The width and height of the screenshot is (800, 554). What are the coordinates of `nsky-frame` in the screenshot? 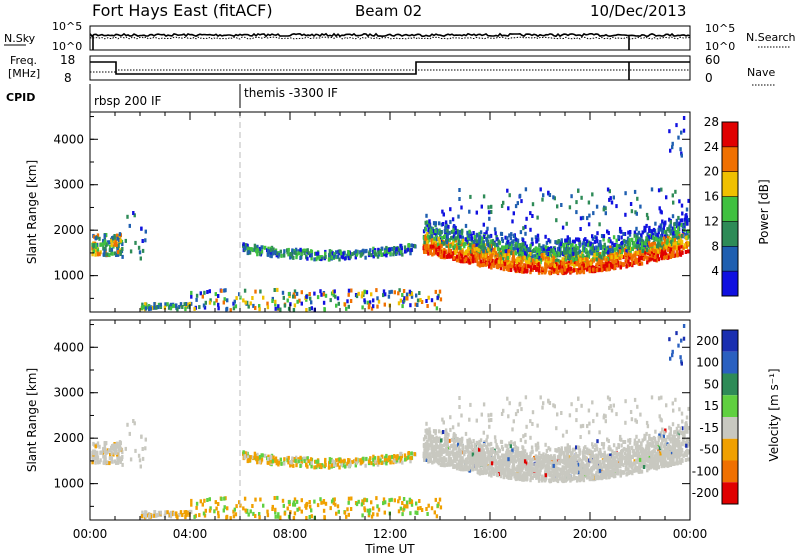 It's located at (390, 38).